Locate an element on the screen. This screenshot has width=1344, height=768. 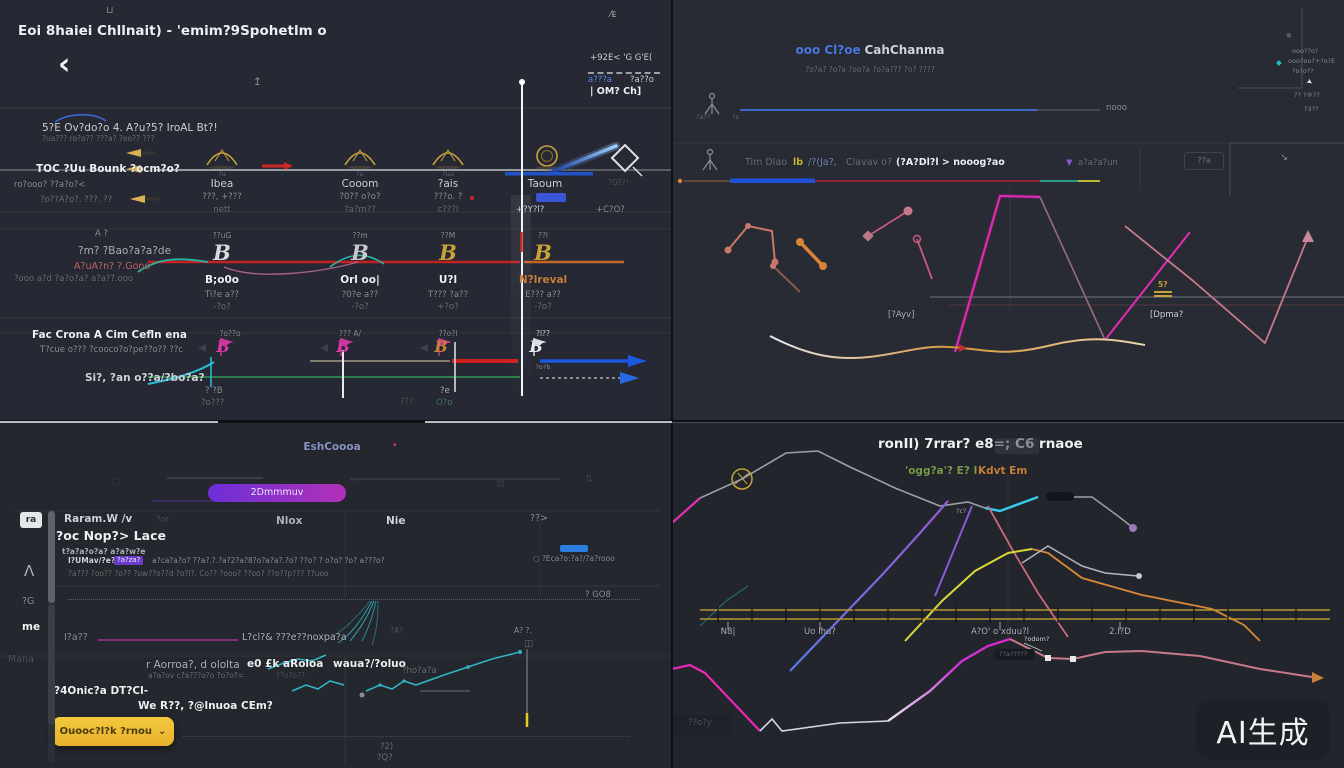
flag-b-icon: B is located at coordinates (223, 346).